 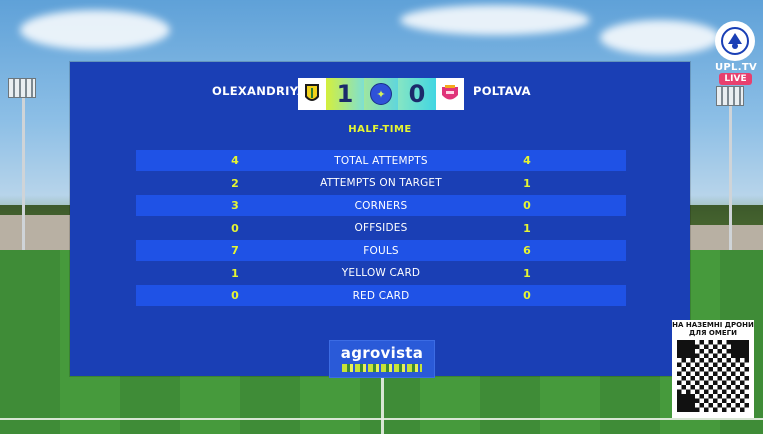 I want to click on qr-title: НА НАЗЕМНІ ДРОНИ ДЛЯ ОМЕГИ, so click(x=713, y=329).